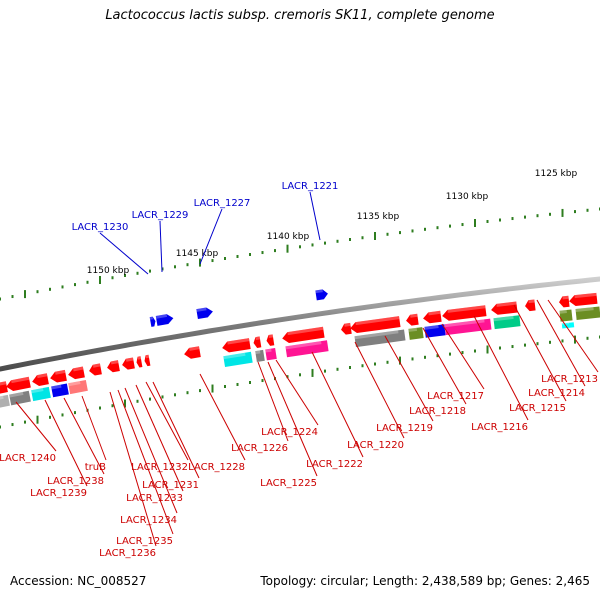  I want to click on kbp-label-1150: 1150 kbp, so click(108, 271).